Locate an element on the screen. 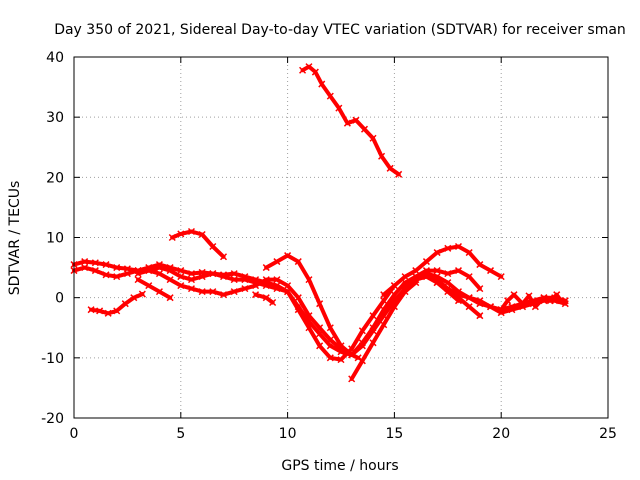 The image size is (640, 480). x-tick-label: 20 is located at coordinates (501, 434).